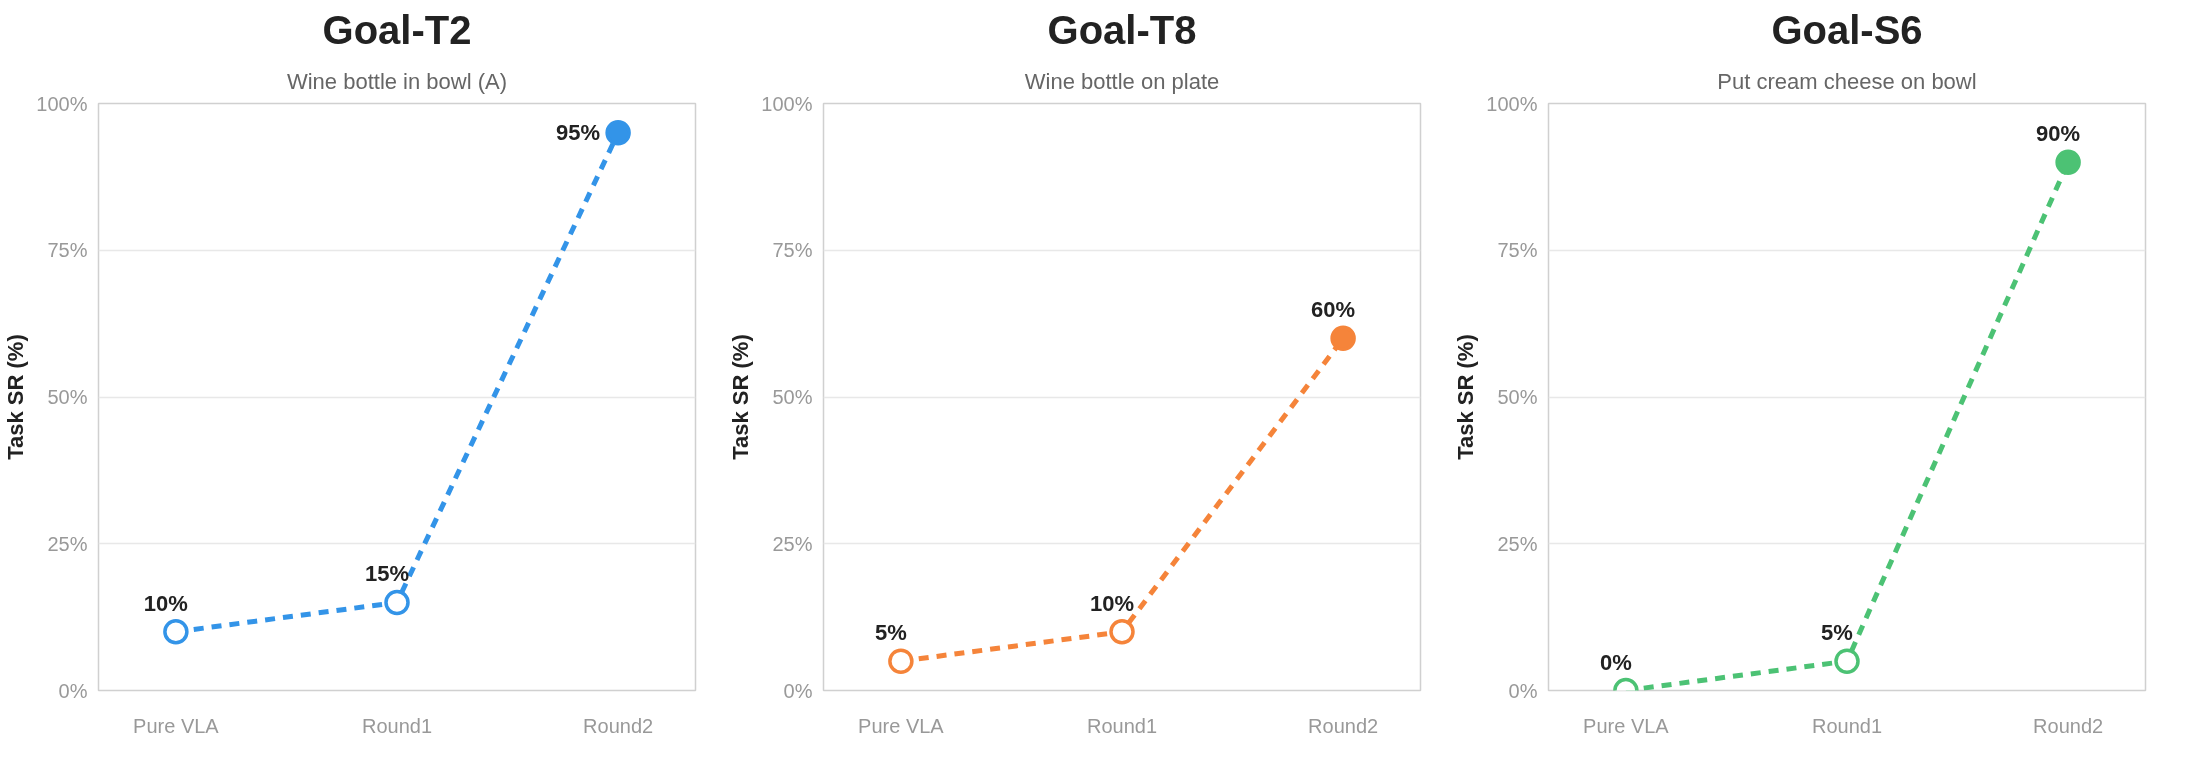  Describe the element at coordinates (1847, 81) in the screenshot. I see `chart-subtitle: Put cream cheese on bowl` at that location.